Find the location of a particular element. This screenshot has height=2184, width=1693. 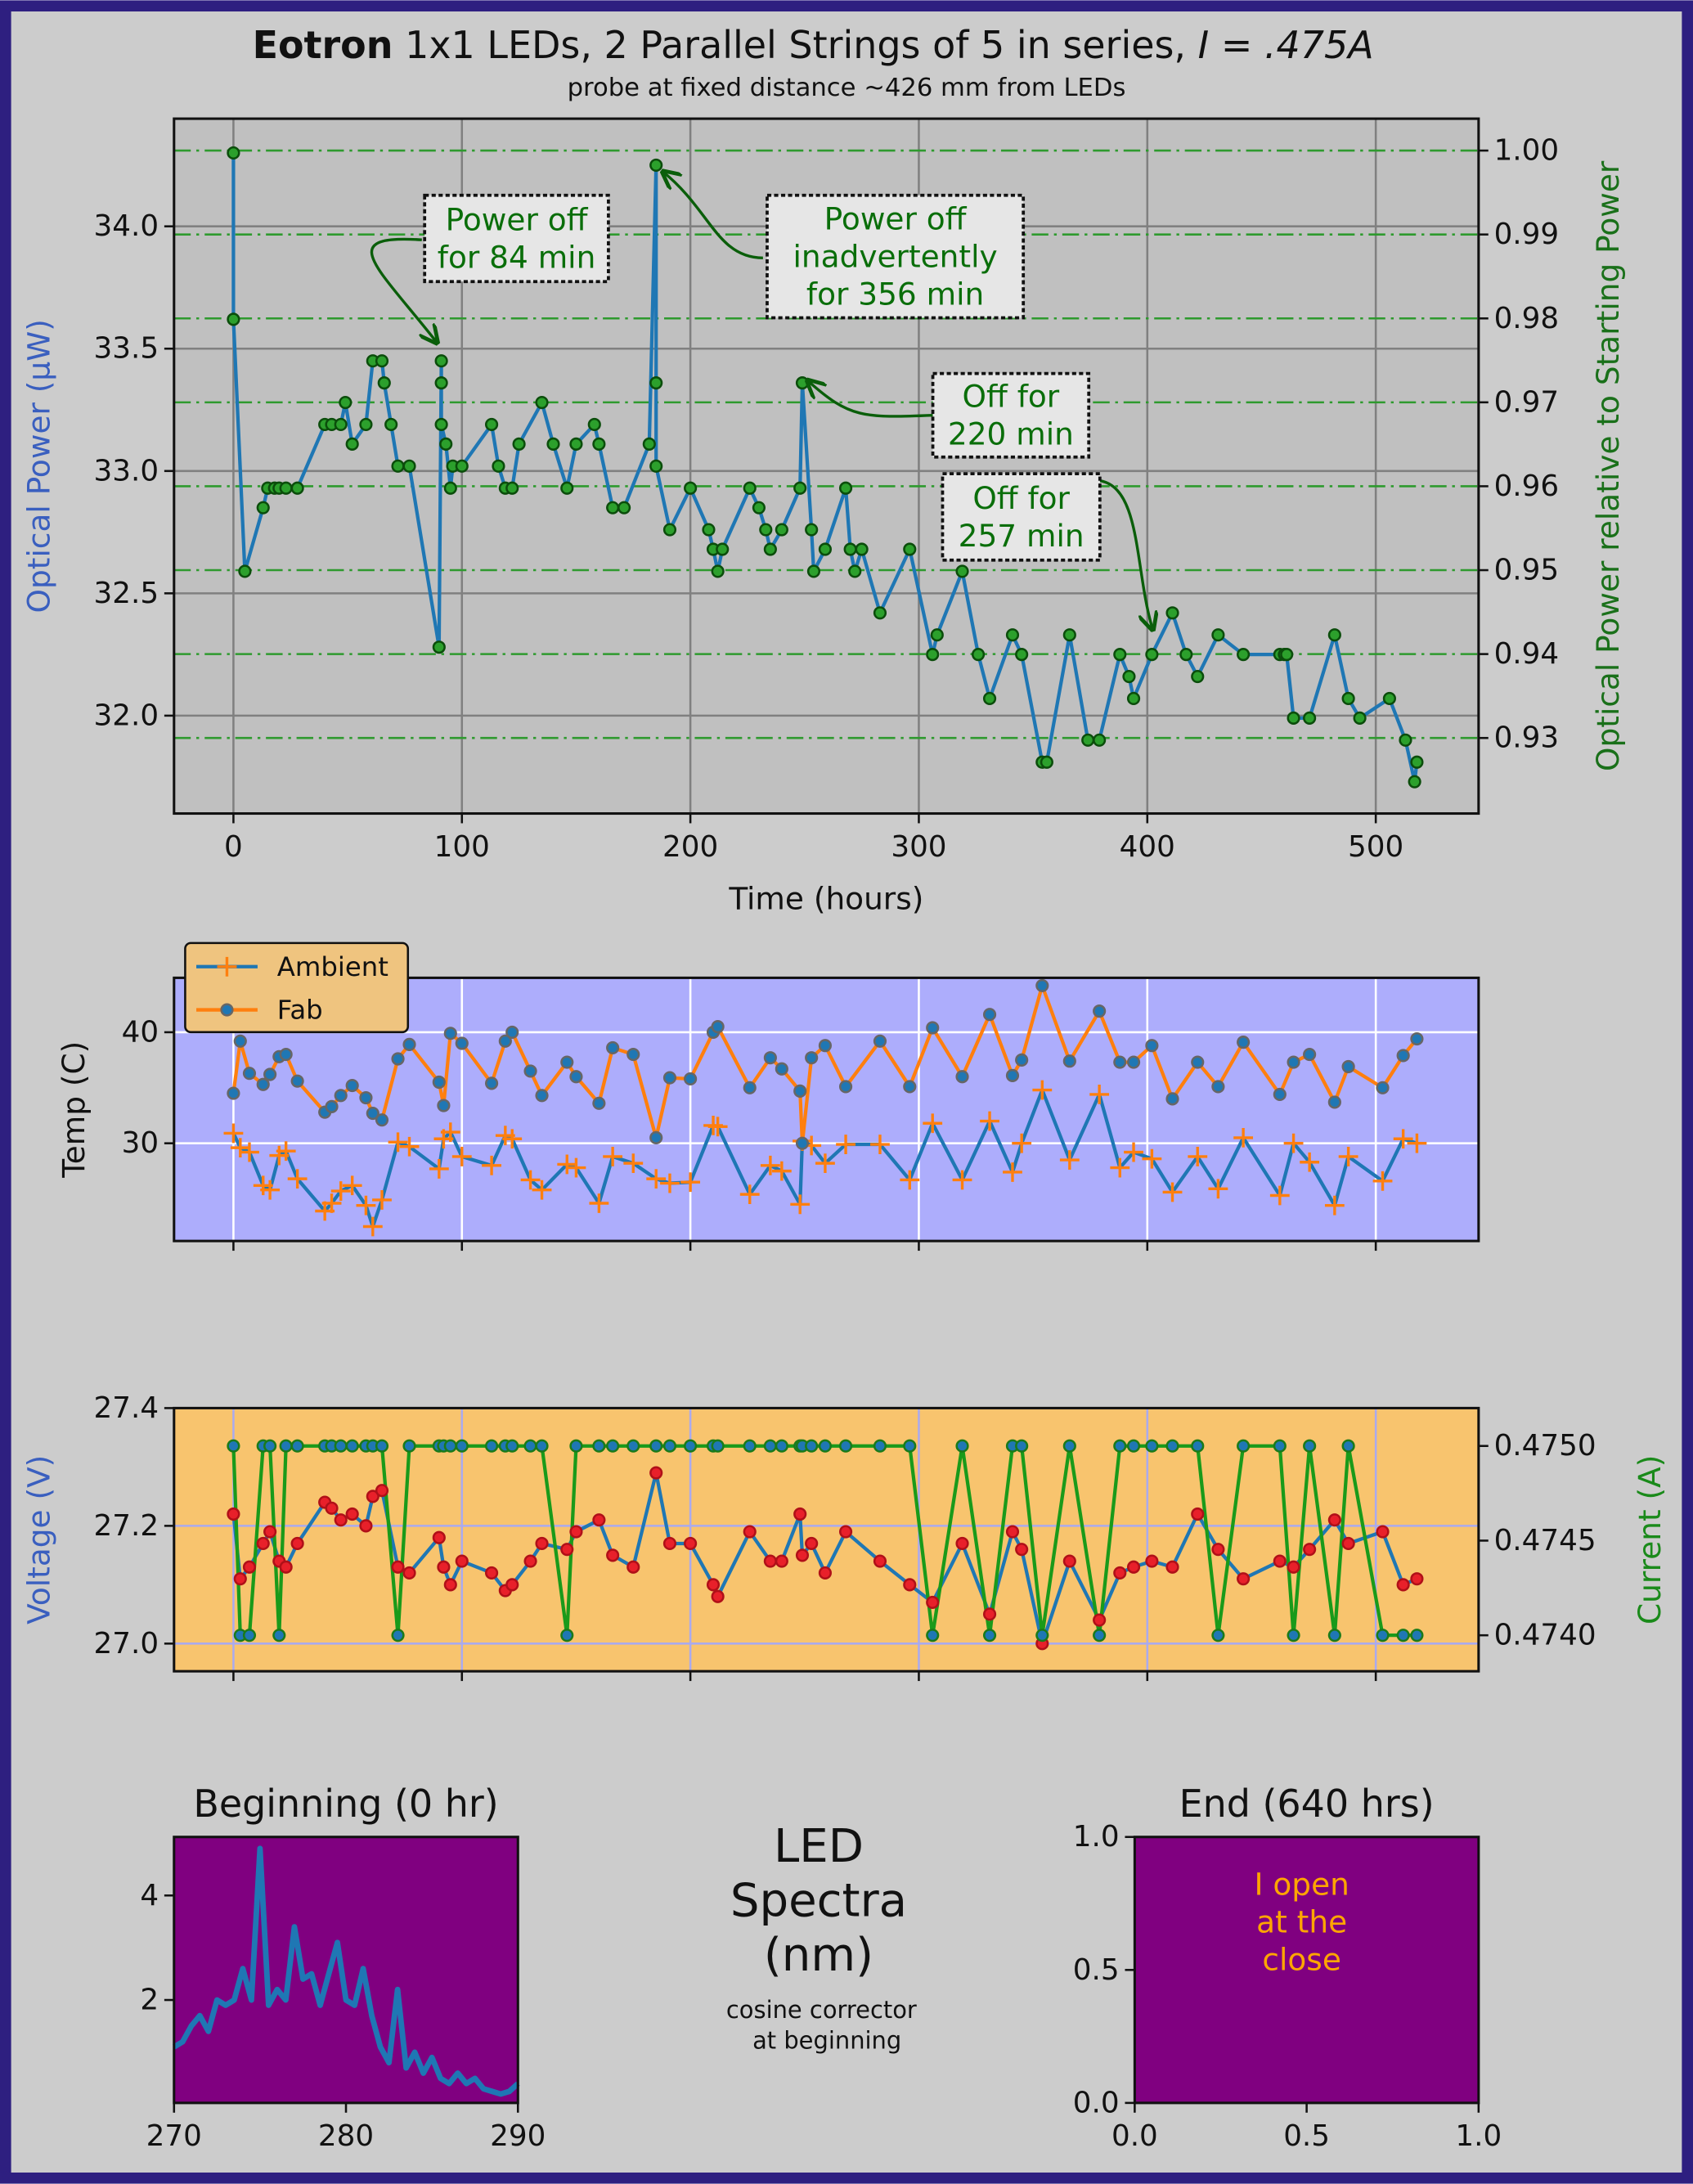

y2-tick-label: 0.96 is located at coordinates (1527, 487).